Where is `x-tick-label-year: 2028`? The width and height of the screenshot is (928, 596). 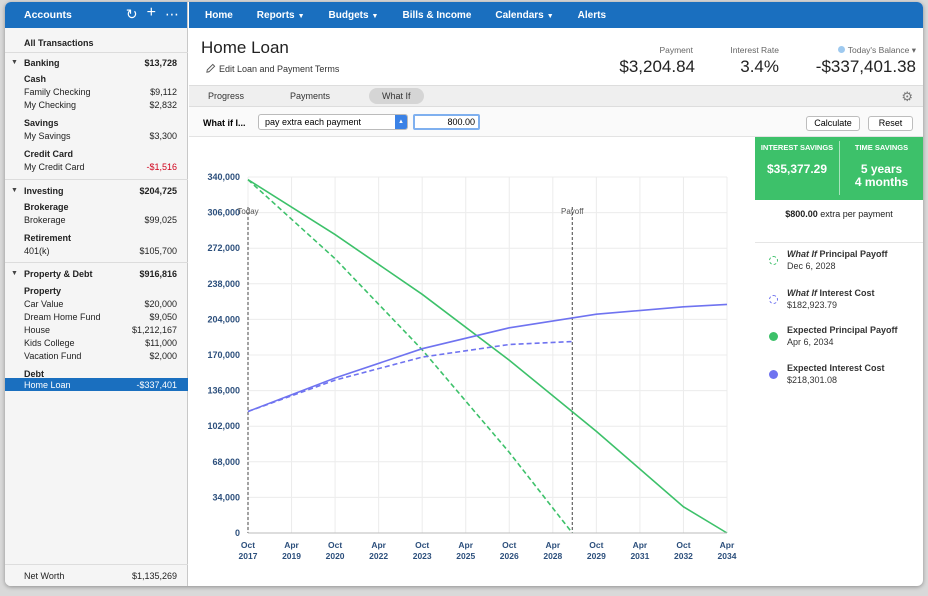 x-tick-label-year: 2028 is located at coordinates (552, 556).